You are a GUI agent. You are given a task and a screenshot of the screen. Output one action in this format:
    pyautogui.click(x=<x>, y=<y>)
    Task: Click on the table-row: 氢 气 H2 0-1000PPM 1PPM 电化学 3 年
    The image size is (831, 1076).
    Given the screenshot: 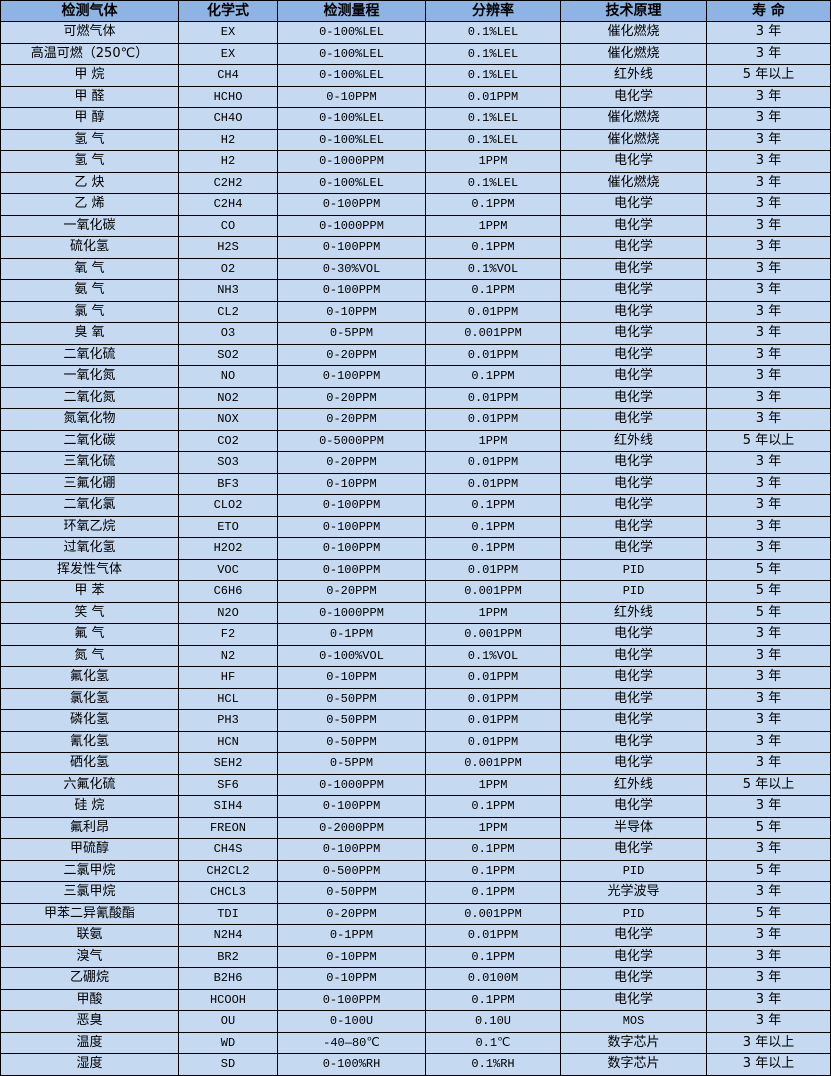 What is the action you would take?
    pyautogui.click(x=415, y=161)
    